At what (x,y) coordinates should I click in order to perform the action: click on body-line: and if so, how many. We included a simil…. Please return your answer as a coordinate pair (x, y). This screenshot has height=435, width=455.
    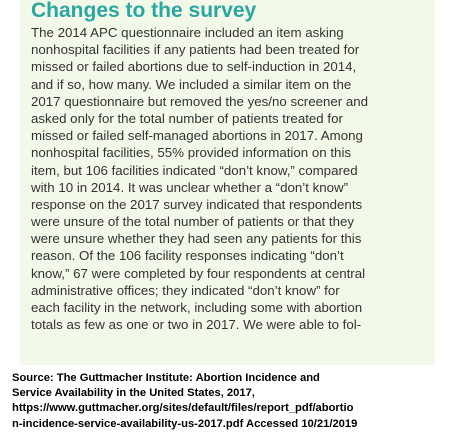
    Looking at the image, I should click on (191, 84).